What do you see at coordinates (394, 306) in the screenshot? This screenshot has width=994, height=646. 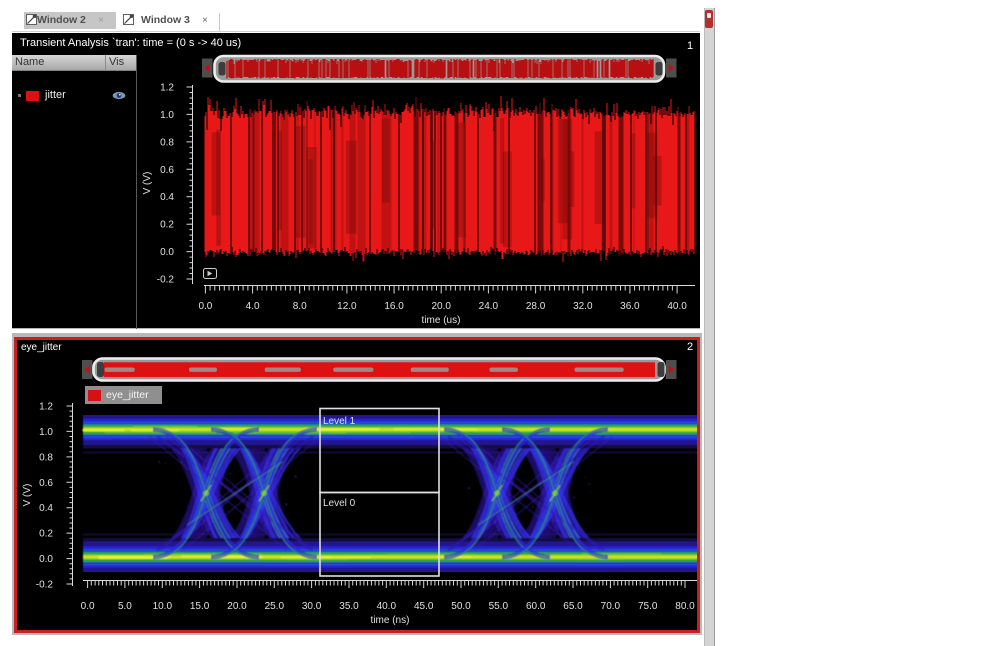 I see `svg-text: 16.0` at bounding box center [394, 306].